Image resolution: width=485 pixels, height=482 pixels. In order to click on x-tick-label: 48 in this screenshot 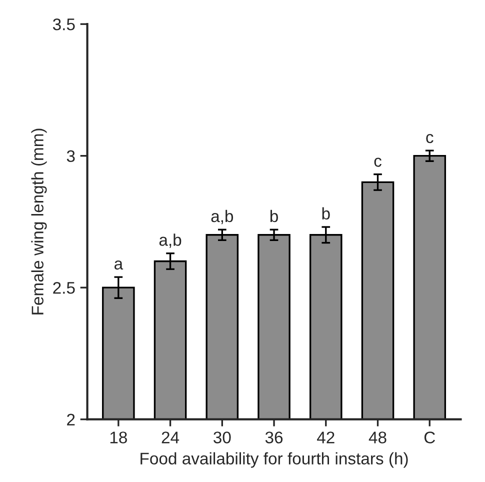, I will do `click(377, 438)`.